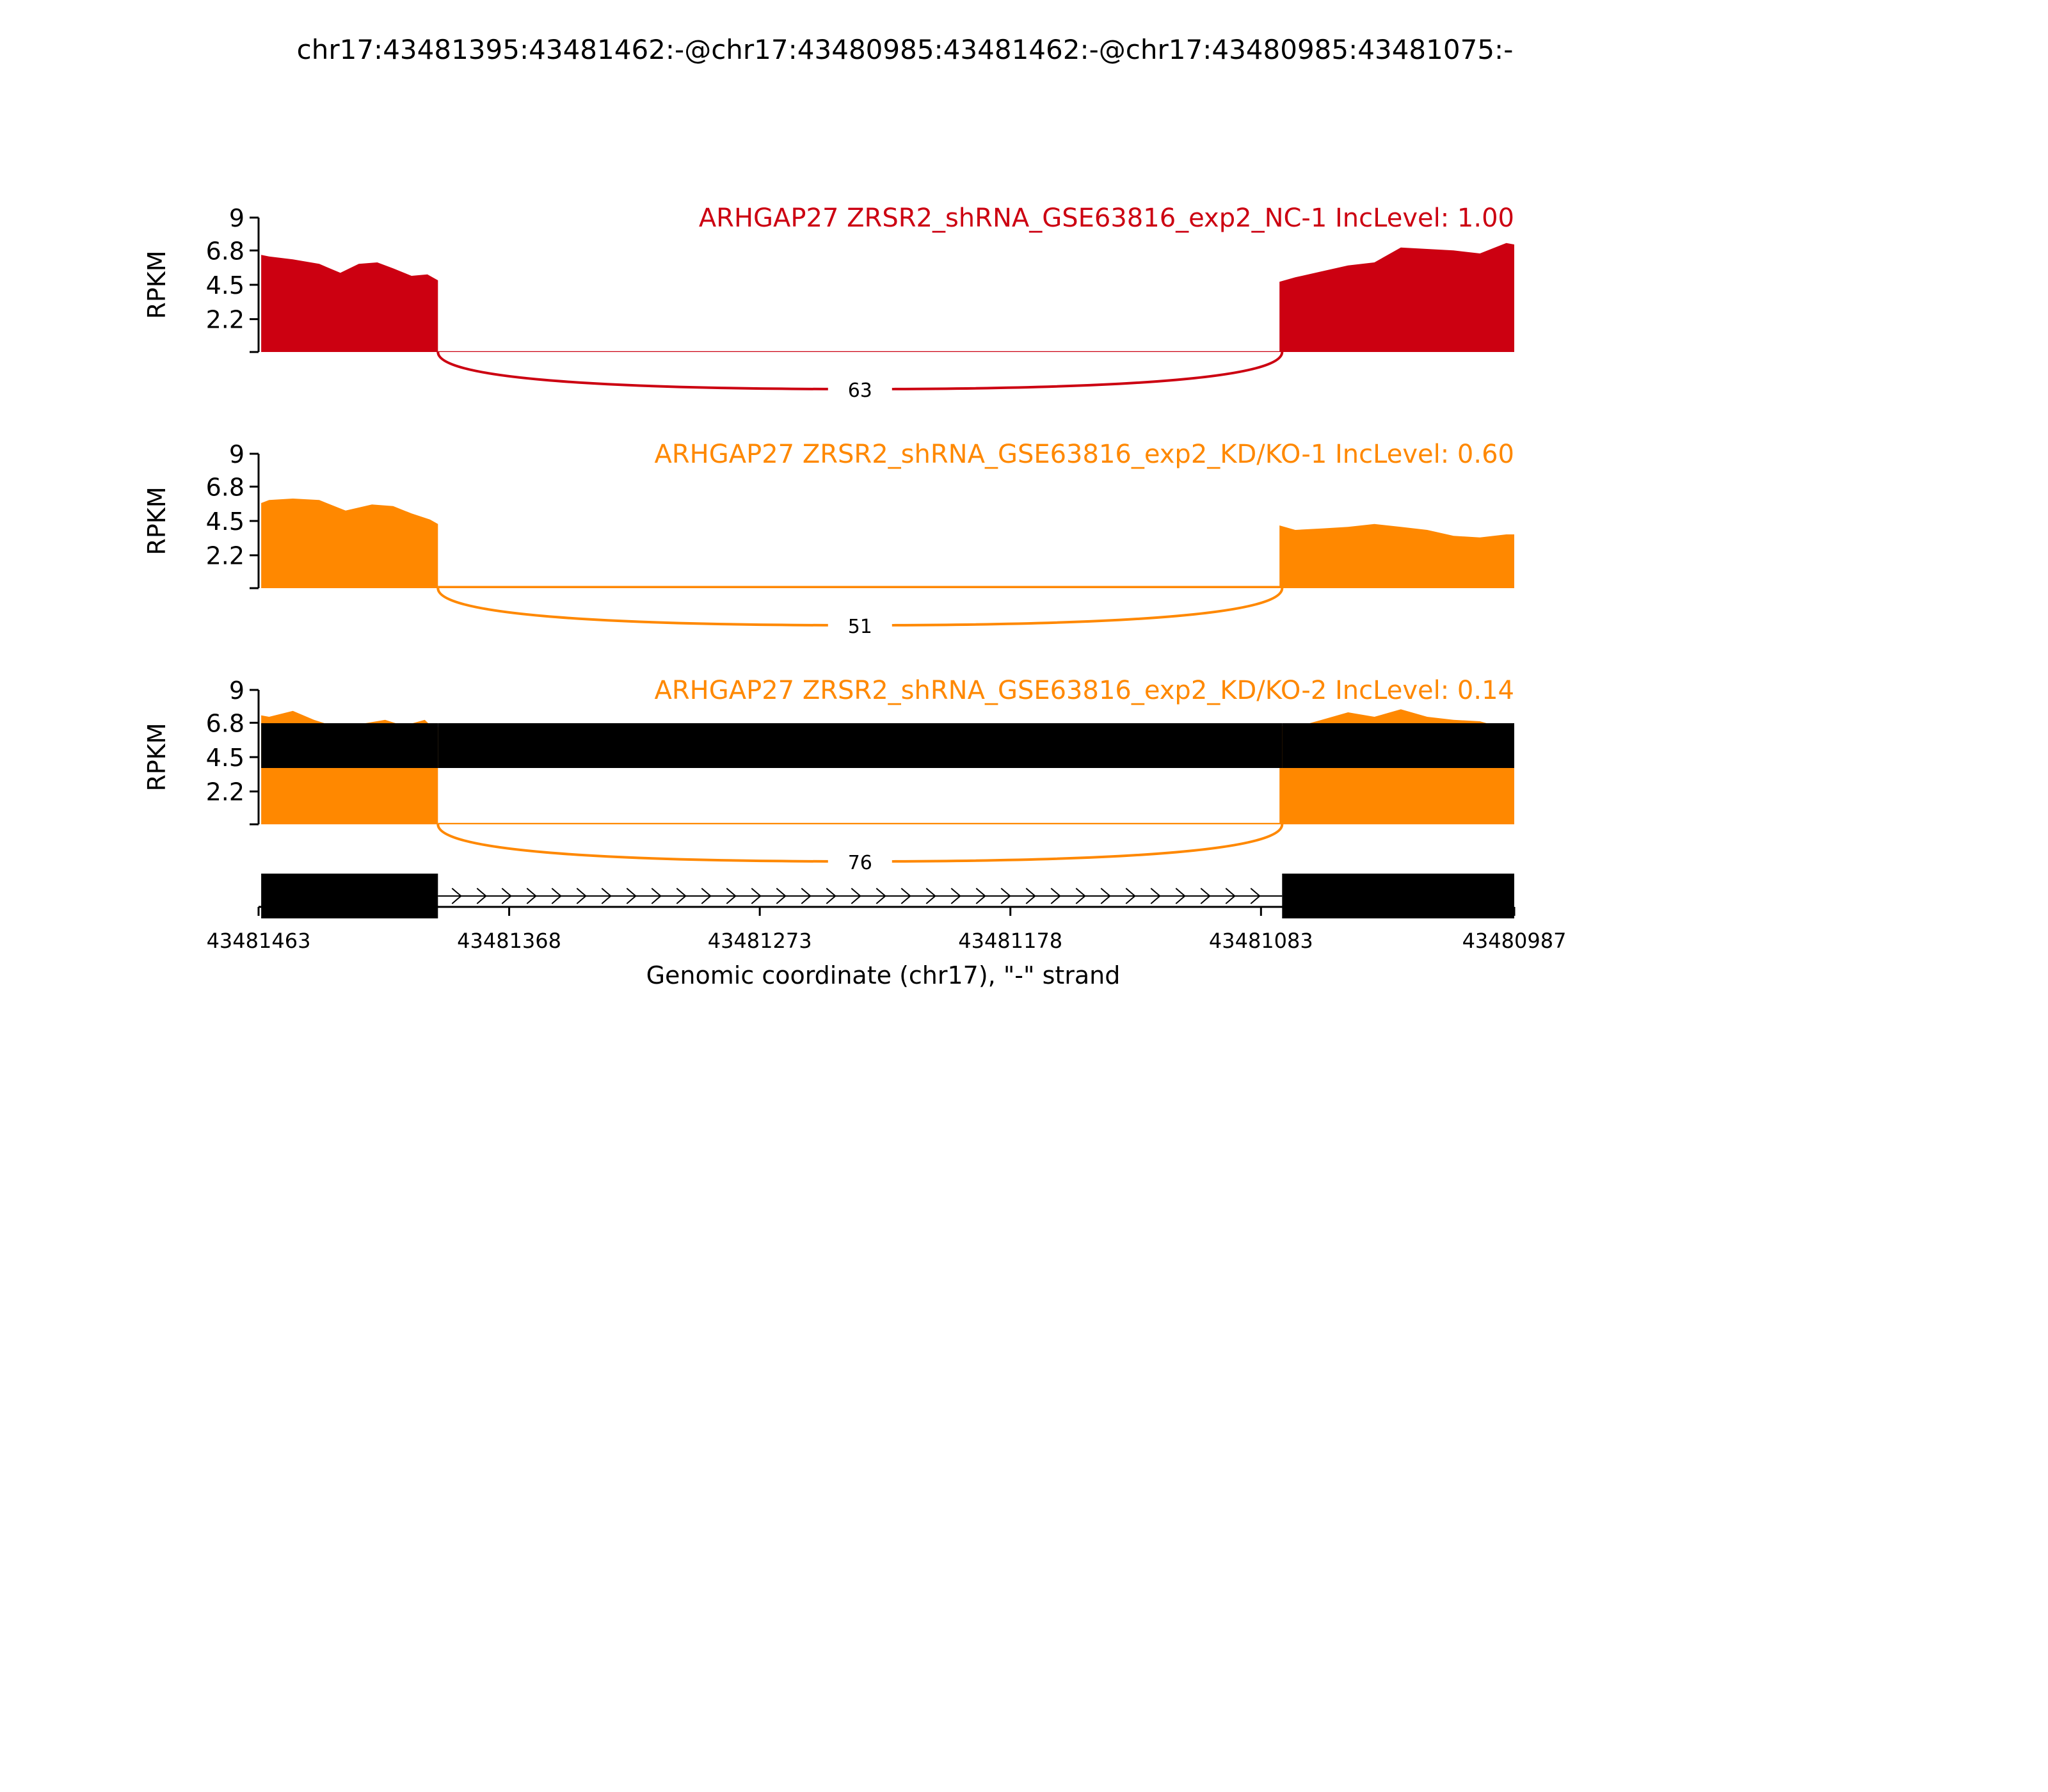 The image size is (2048, 1792). Describe the element at coordinates (883, 975) in the screenshot. I see `x-axis-label: Genomic coordinate (chr17), "-" strand` at that location.